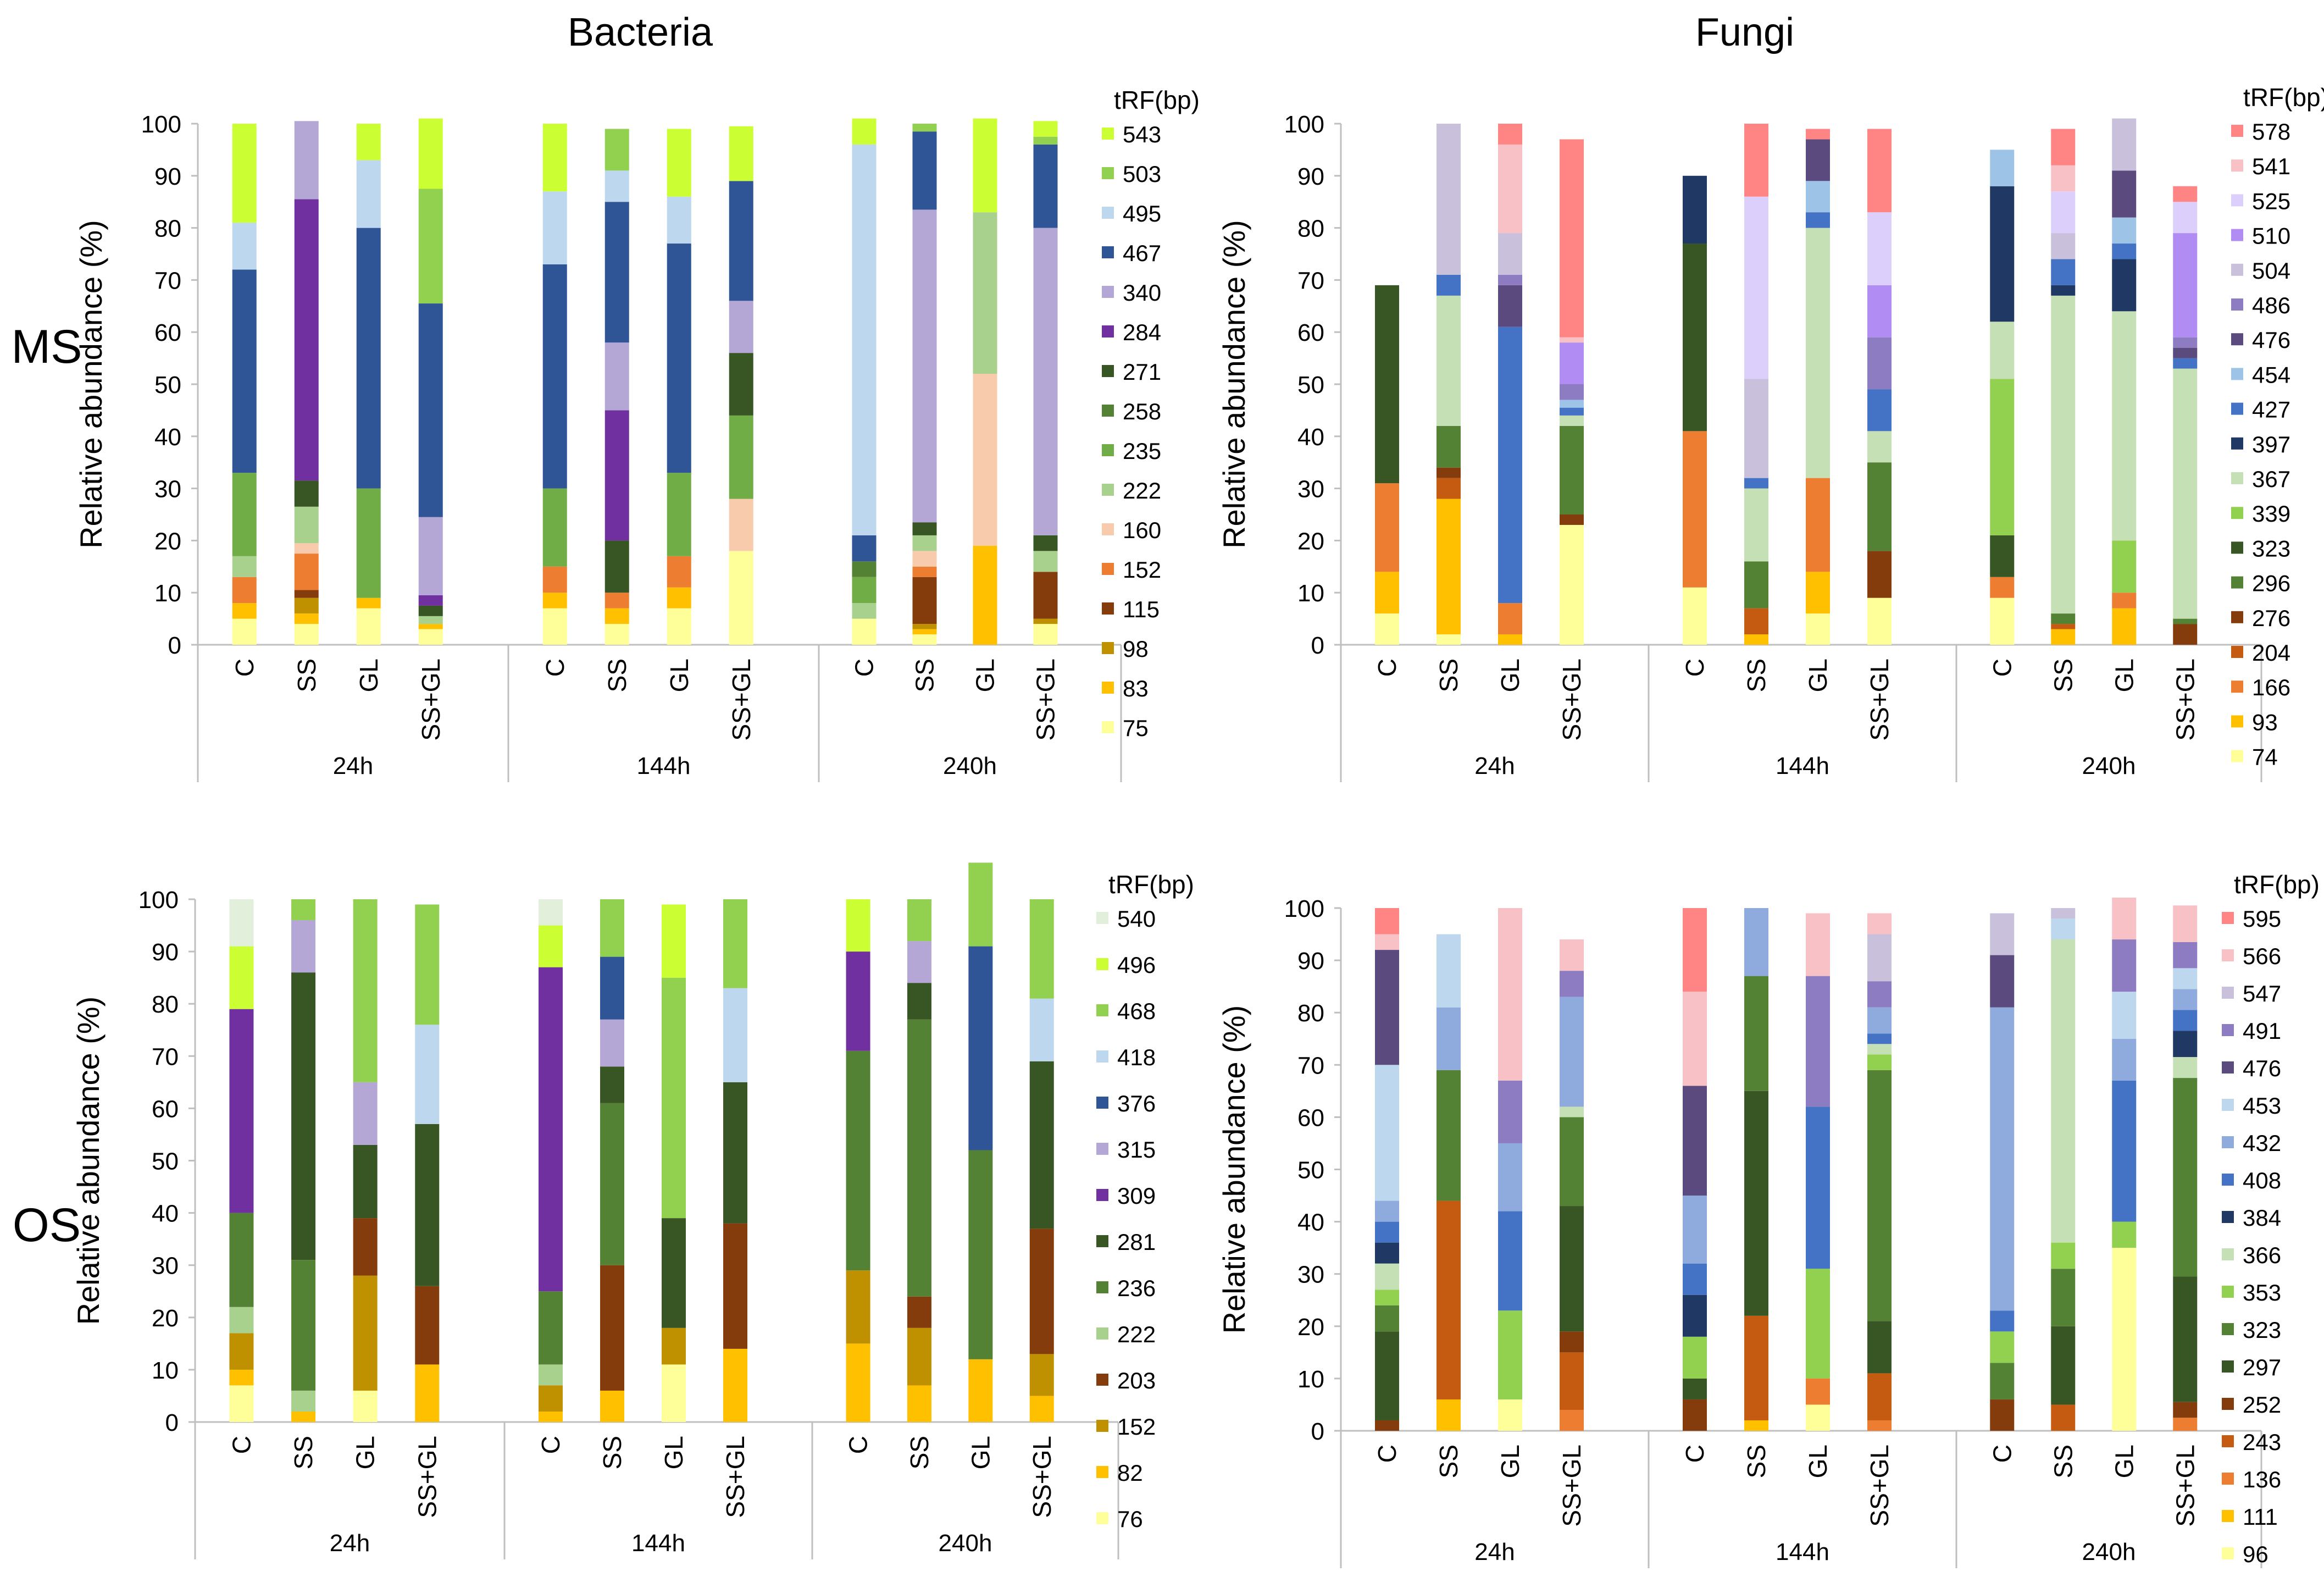 Image resolution: width=2324 pixels, height=1588 pixels. Describe the element at coordinates (1137, 965) in the screenshot. I see `legend-label-496: 496` at that location.